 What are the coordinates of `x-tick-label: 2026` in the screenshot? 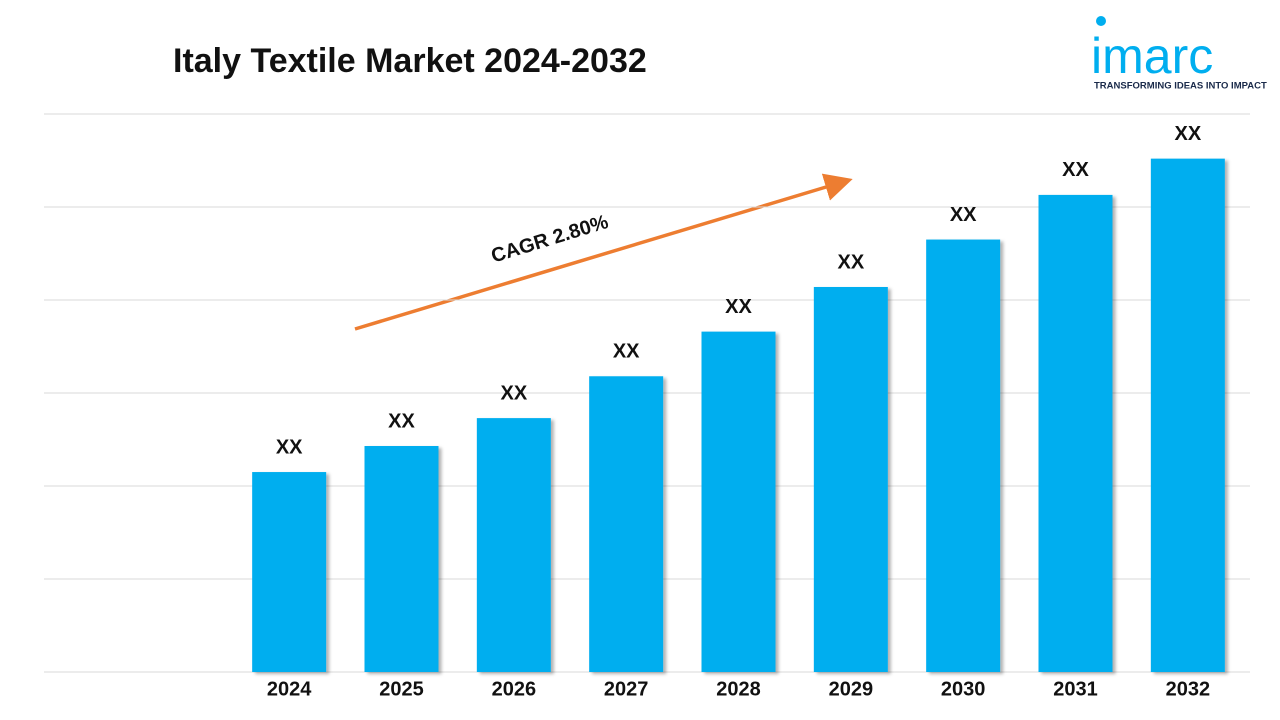 It's located at (514, 689).